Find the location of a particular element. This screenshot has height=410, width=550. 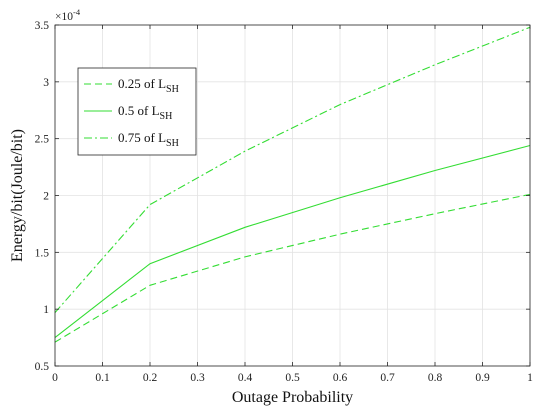

x-tick-label: 0 is located at coordinates (55, 378).